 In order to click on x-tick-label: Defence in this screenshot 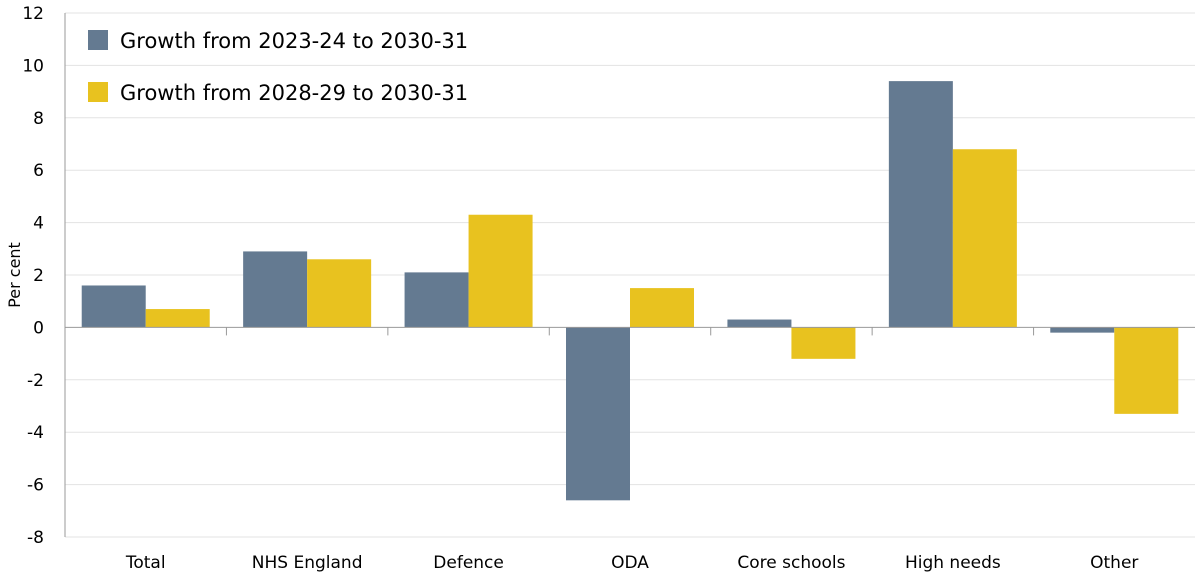, I will do `click(468, 563)`.